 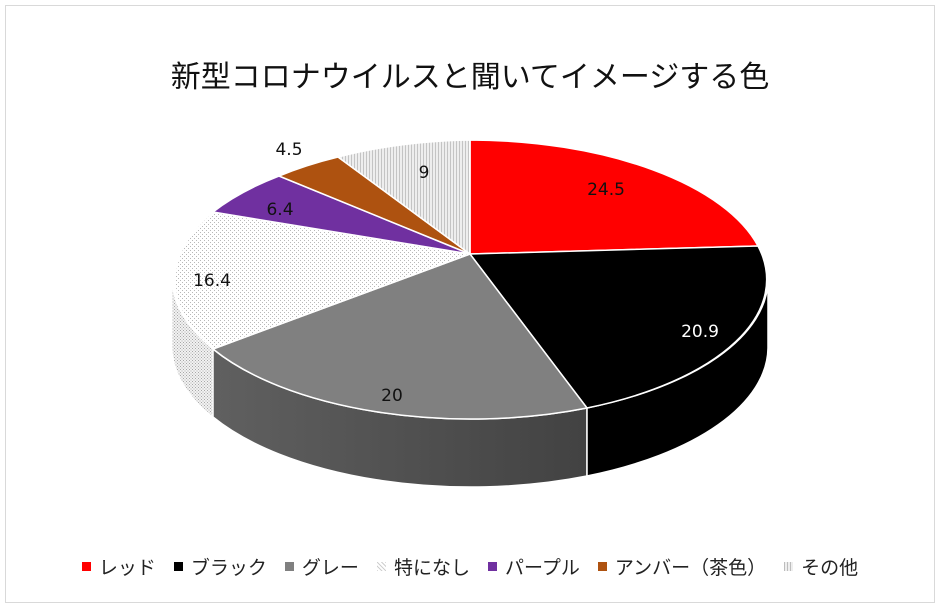 What do you see at coordinates (392, 396) in the screenshot?
I see `data-label-gray: 20` at bounding box center [392, 396].